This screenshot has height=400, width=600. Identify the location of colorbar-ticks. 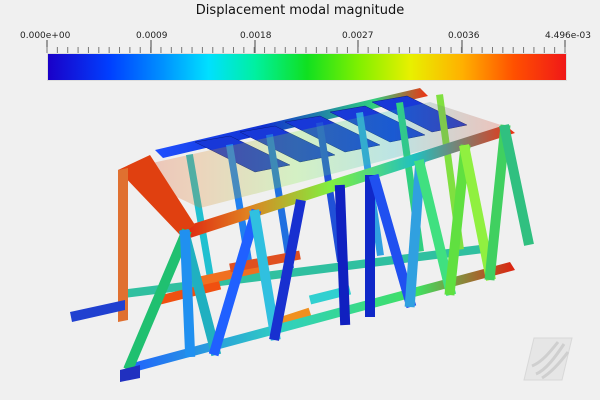
(306, 46).